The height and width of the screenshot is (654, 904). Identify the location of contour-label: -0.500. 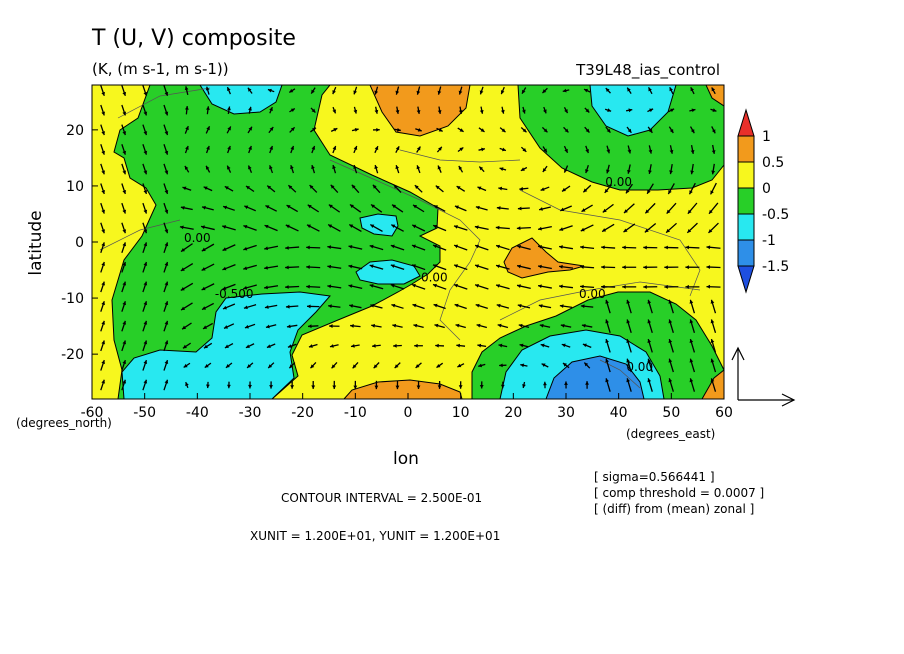
(234, 294).